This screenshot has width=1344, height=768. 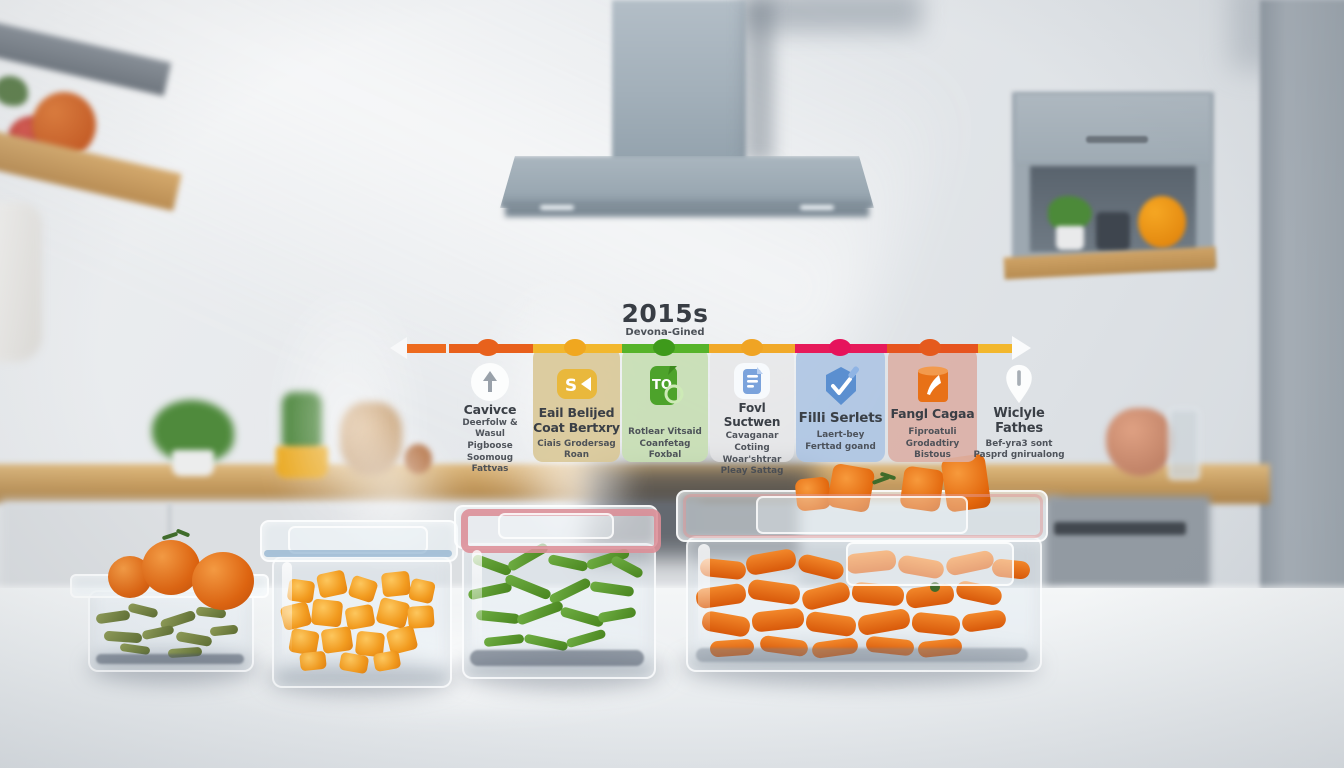 I want to click on green-phone-icon: TO, so click(x=665, y=379).